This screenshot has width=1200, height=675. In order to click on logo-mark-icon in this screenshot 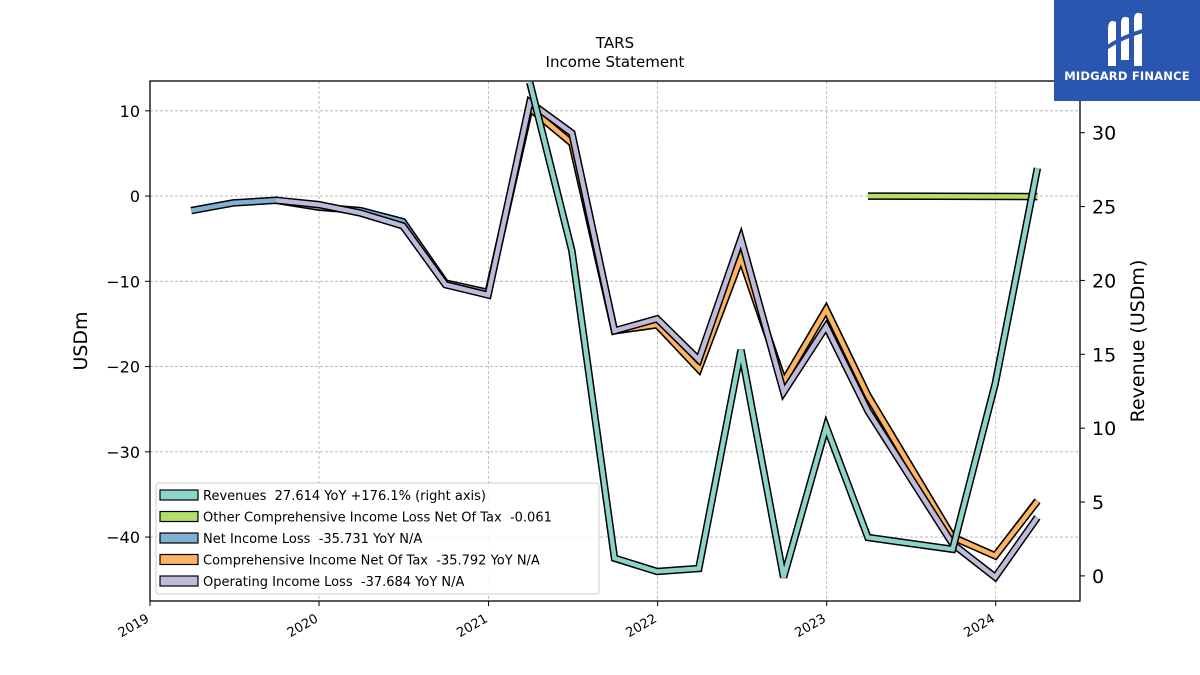, I will do `click(1125, 39)`.